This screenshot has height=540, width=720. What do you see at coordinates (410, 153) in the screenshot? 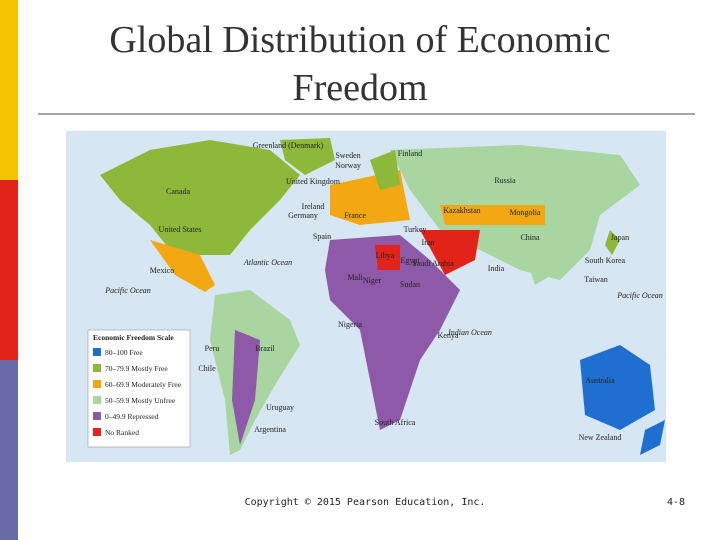
I see `map-label: Finland` at bounding box center [410, 153].